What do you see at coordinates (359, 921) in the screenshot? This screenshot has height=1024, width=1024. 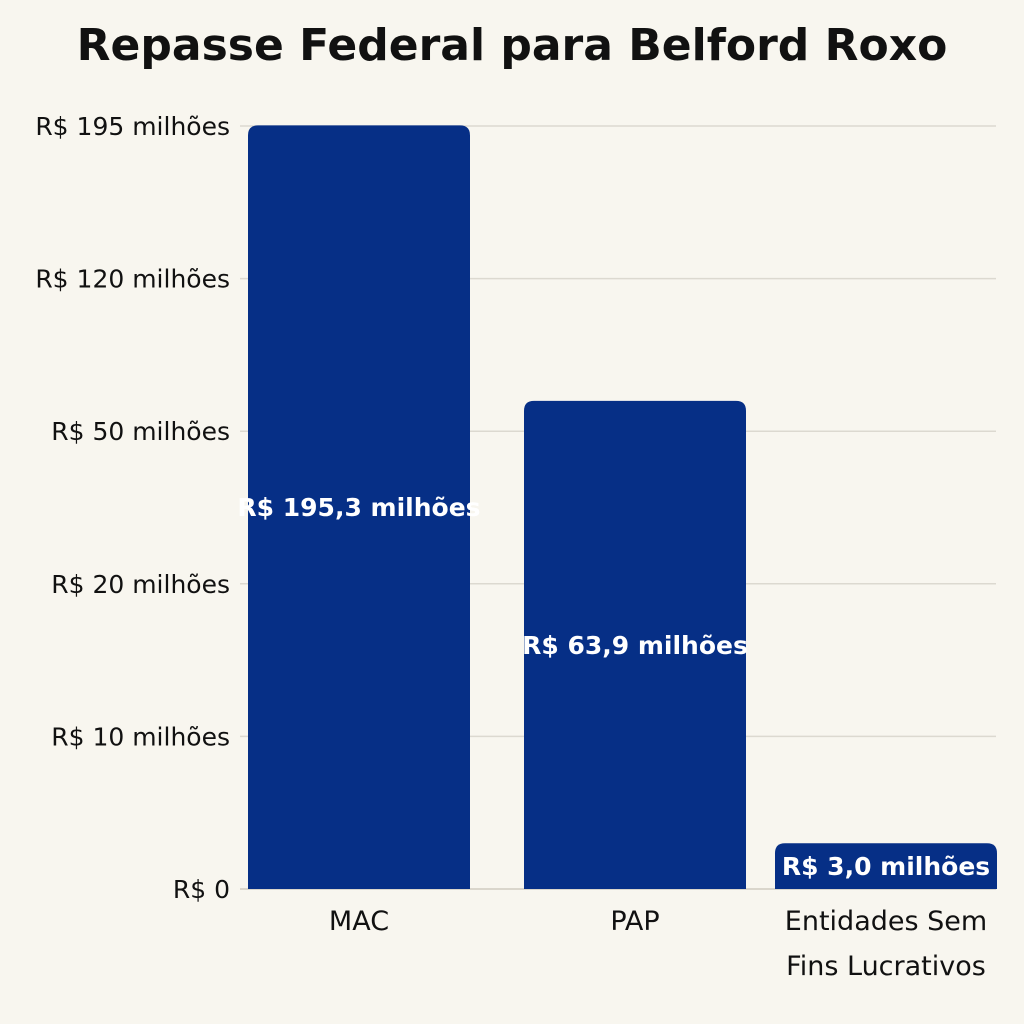 I see `x-category-label: MAC` at bounding box center [359, 921].